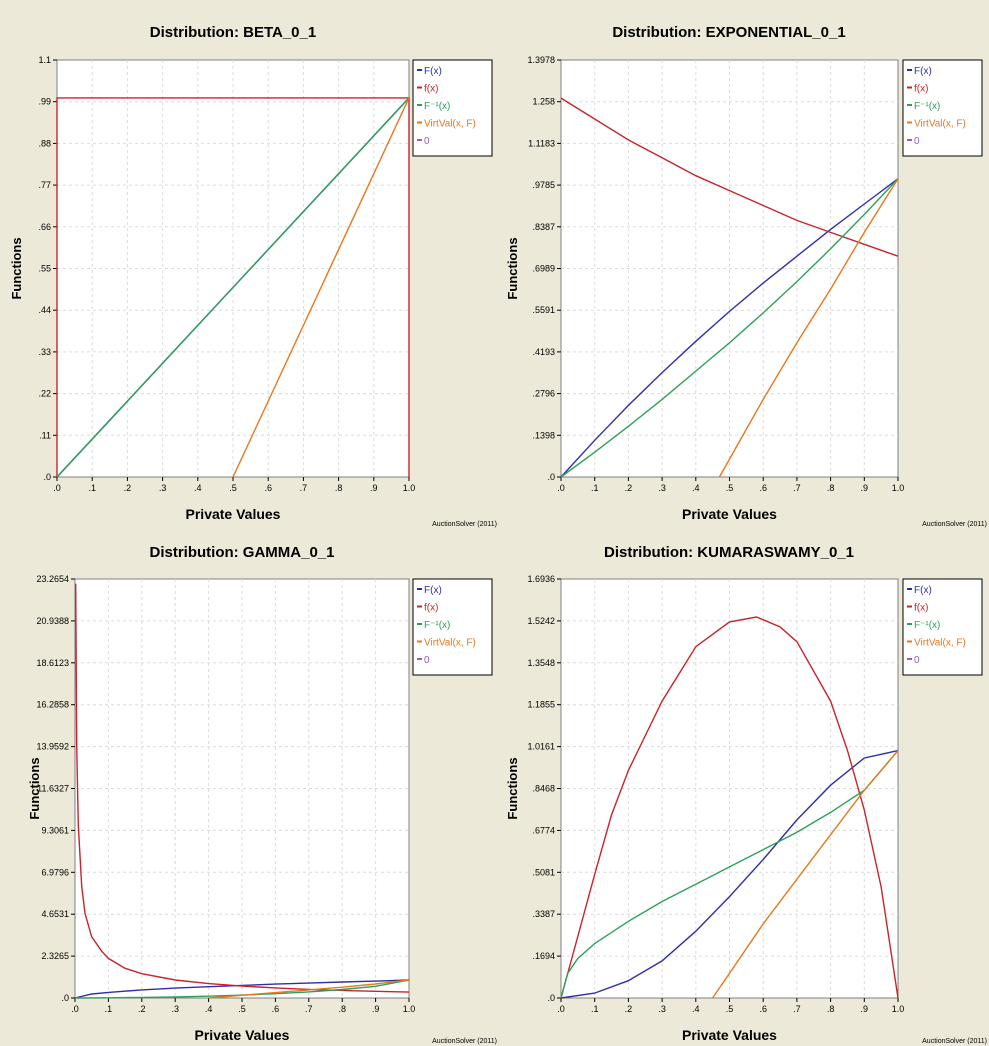 The image size is (989, 1046). What do you see at coordinates (541, 705) in the screenshot?
I see `y-tick-label: 1.1855` at bounding box center [541, 705].